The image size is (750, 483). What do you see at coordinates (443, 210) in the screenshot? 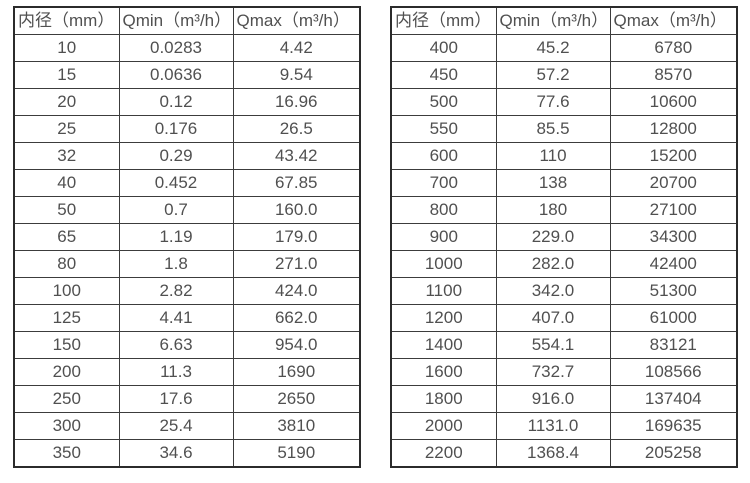
I see `cell-diameter: 800` at bounding box center [443, 210].